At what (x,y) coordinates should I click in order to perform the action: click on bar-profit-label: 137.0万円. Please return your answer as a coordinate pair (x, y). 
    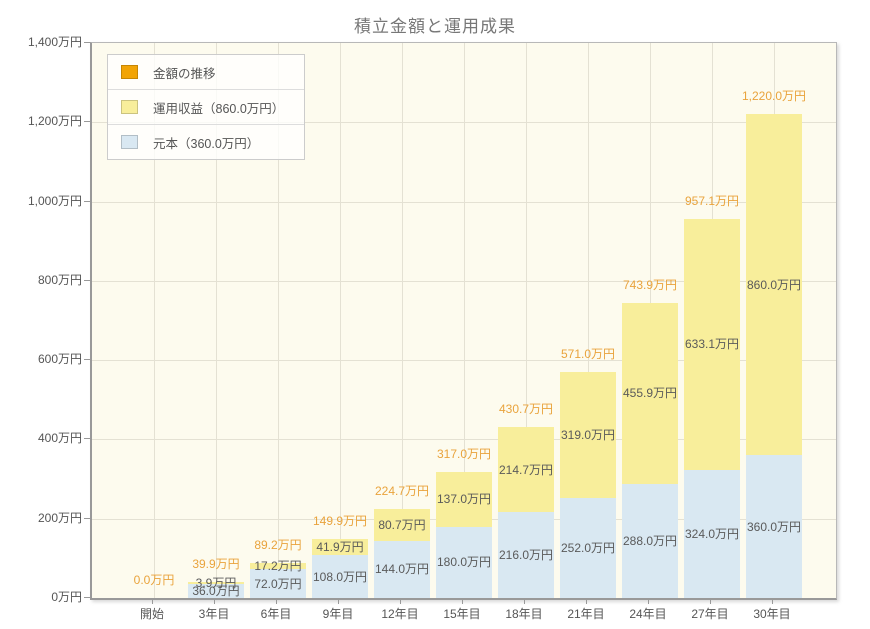
    Looking at the image, I should click on (464, 499).